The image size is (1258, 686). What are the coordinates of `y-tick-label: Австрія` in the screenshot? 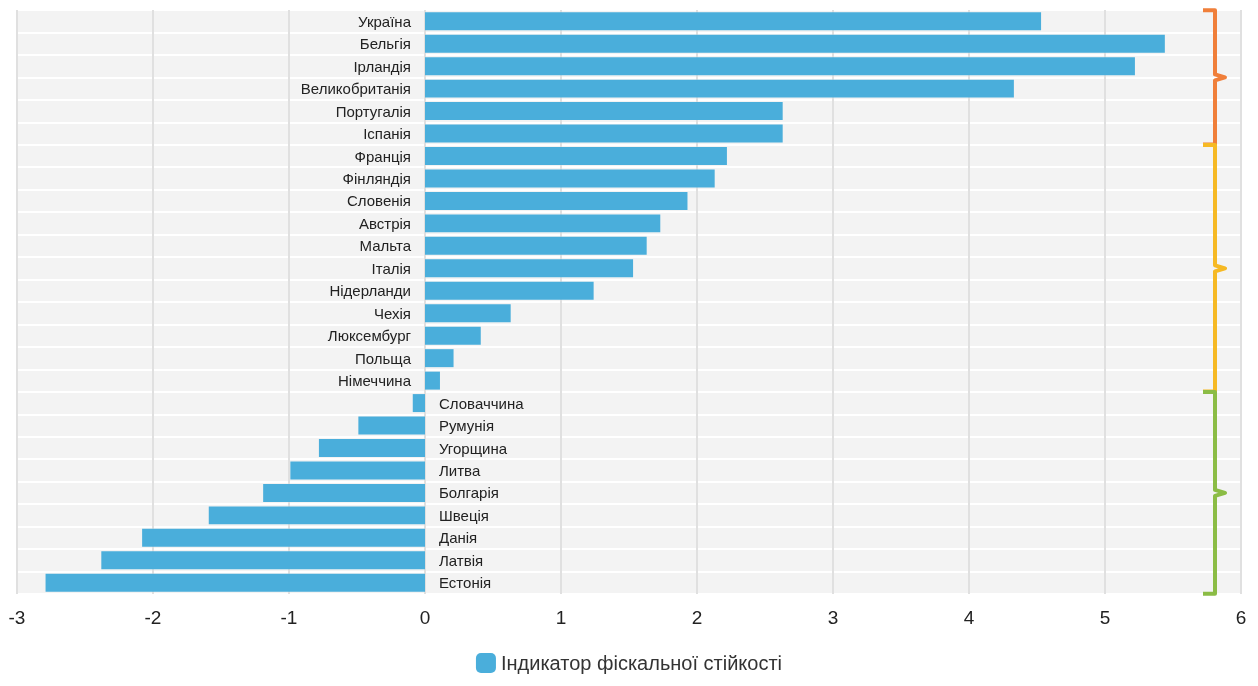 It's located at (385, 223).